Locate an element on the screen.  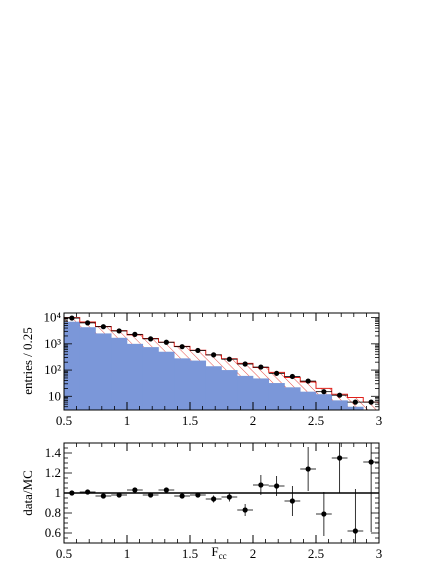
y-tick-label: 10 is located at coordinates (54, 395).